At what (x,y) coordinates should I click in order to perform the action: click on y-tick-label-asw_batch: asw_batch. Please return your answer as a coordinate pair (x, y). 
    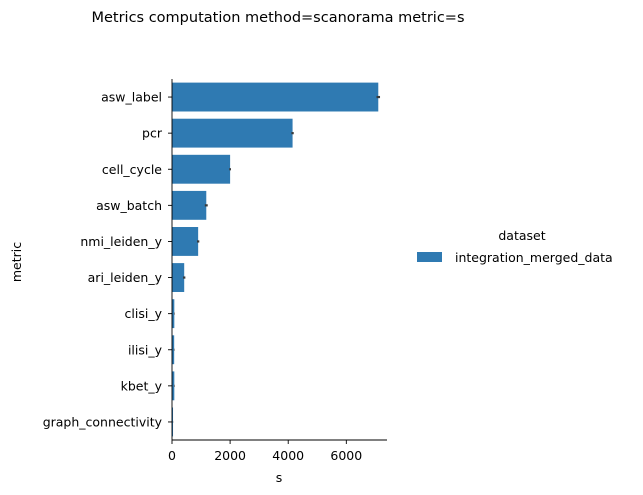
    Looking at the image, I should click on (129, 205).